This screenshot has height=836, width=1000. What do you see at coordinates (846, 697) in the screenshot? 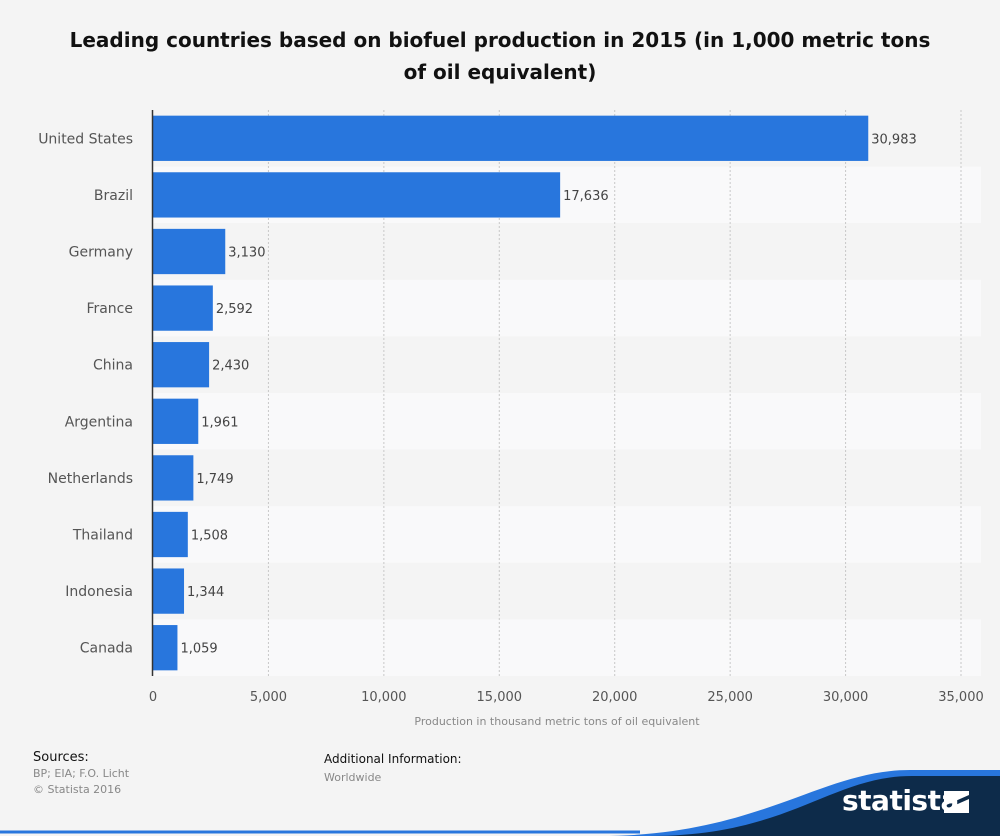
I see `x-tick-label: 30,000` at bounding box center [846, 697].